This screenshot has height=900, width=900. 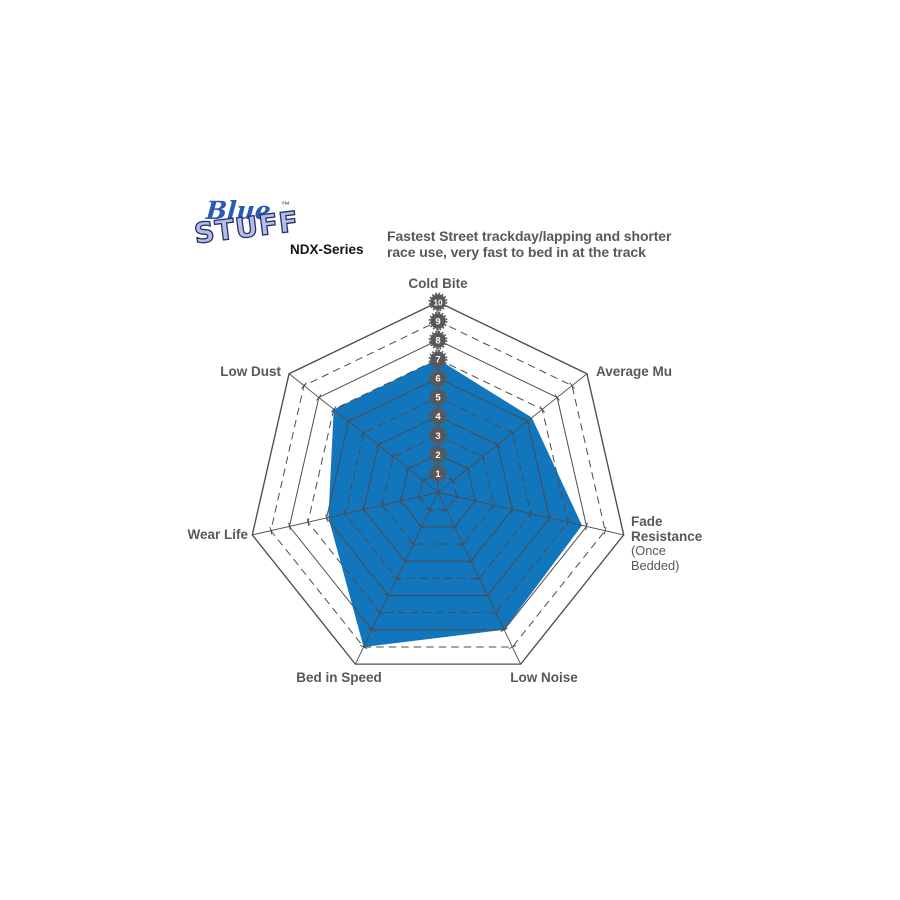 I want to click on svg-text: 5, so click(x=438, y=398).